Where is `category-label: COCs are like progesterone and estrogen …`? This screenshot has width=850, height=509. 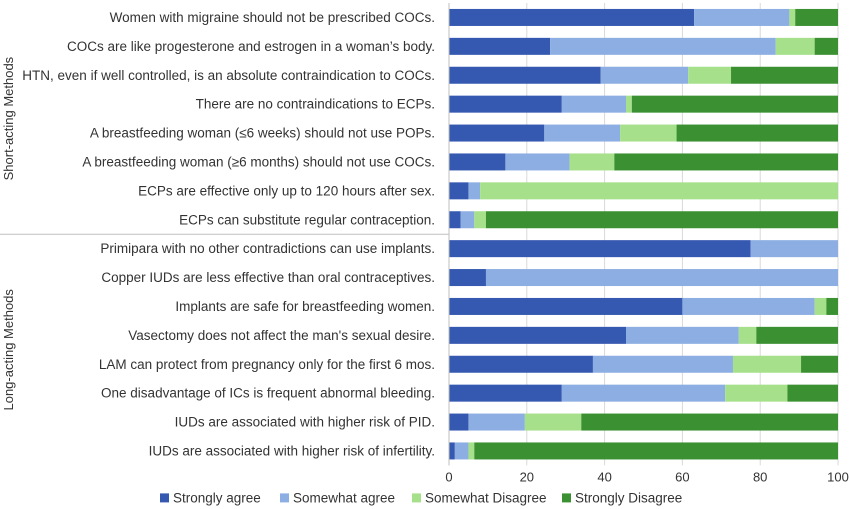 category-label: COCs are like progesterone and estrogen … is located at coordinates (251, 46).